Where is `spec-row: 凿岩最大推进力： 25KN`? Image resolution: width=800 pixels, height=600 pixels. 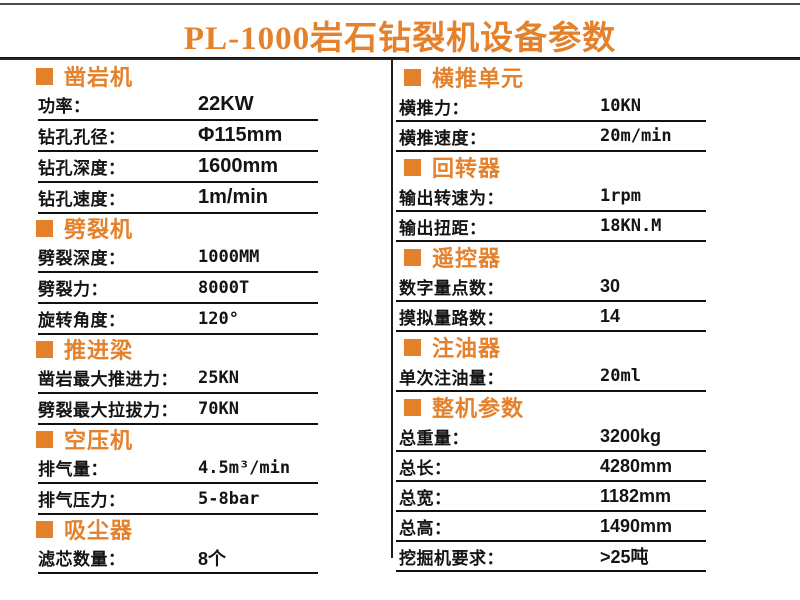
spec-row: 凿岩最大推进力： 25KN is located at coordinates (178, 378).